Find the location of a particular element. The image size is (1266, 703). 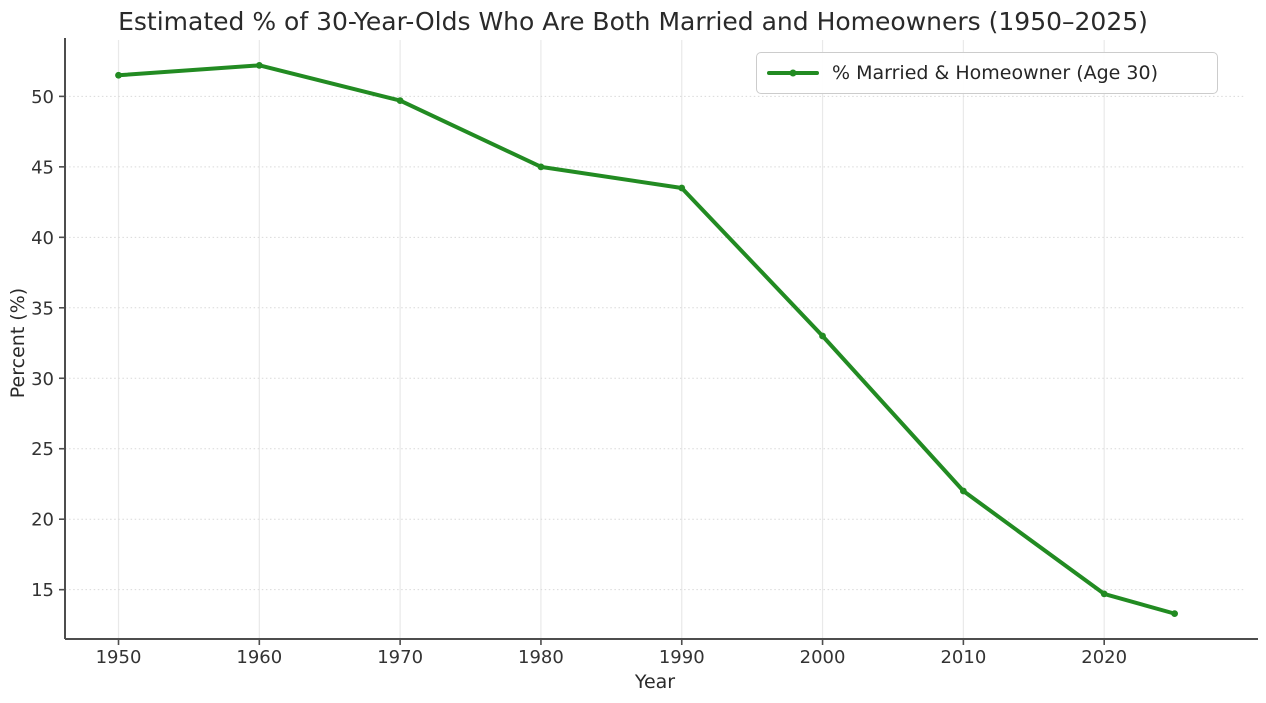

y-tick-label: 40 is located at coordinates (42, 238).